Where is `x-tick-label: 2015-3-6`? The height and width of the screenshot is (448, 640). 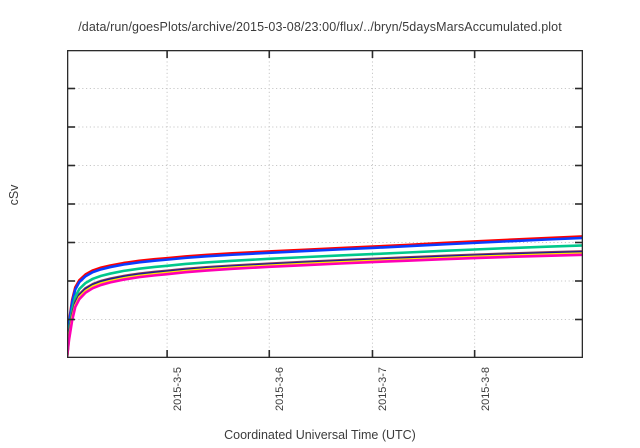
x-tick-label: 2015-3-6 is located at coordinates (280, 389).